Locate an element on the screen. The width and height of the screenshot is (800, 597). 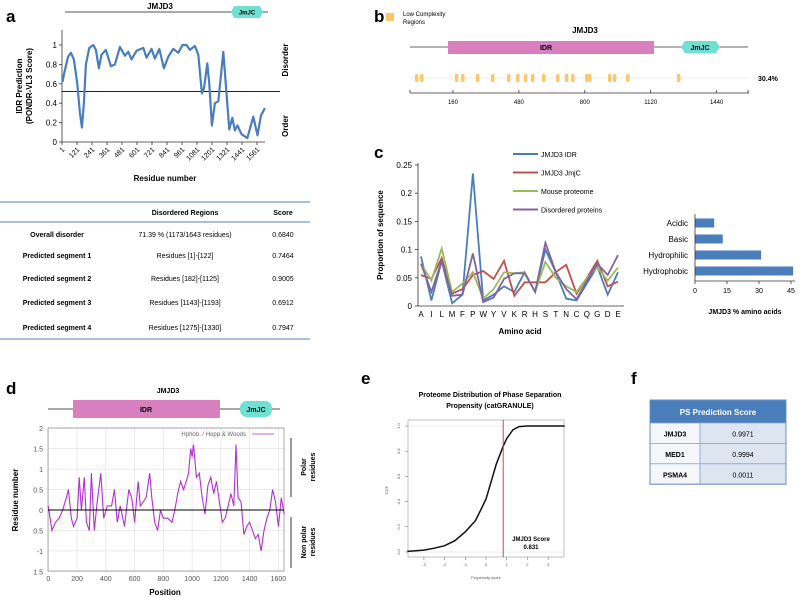
x-tick-label: 600 is located at coordinates (135, 579).